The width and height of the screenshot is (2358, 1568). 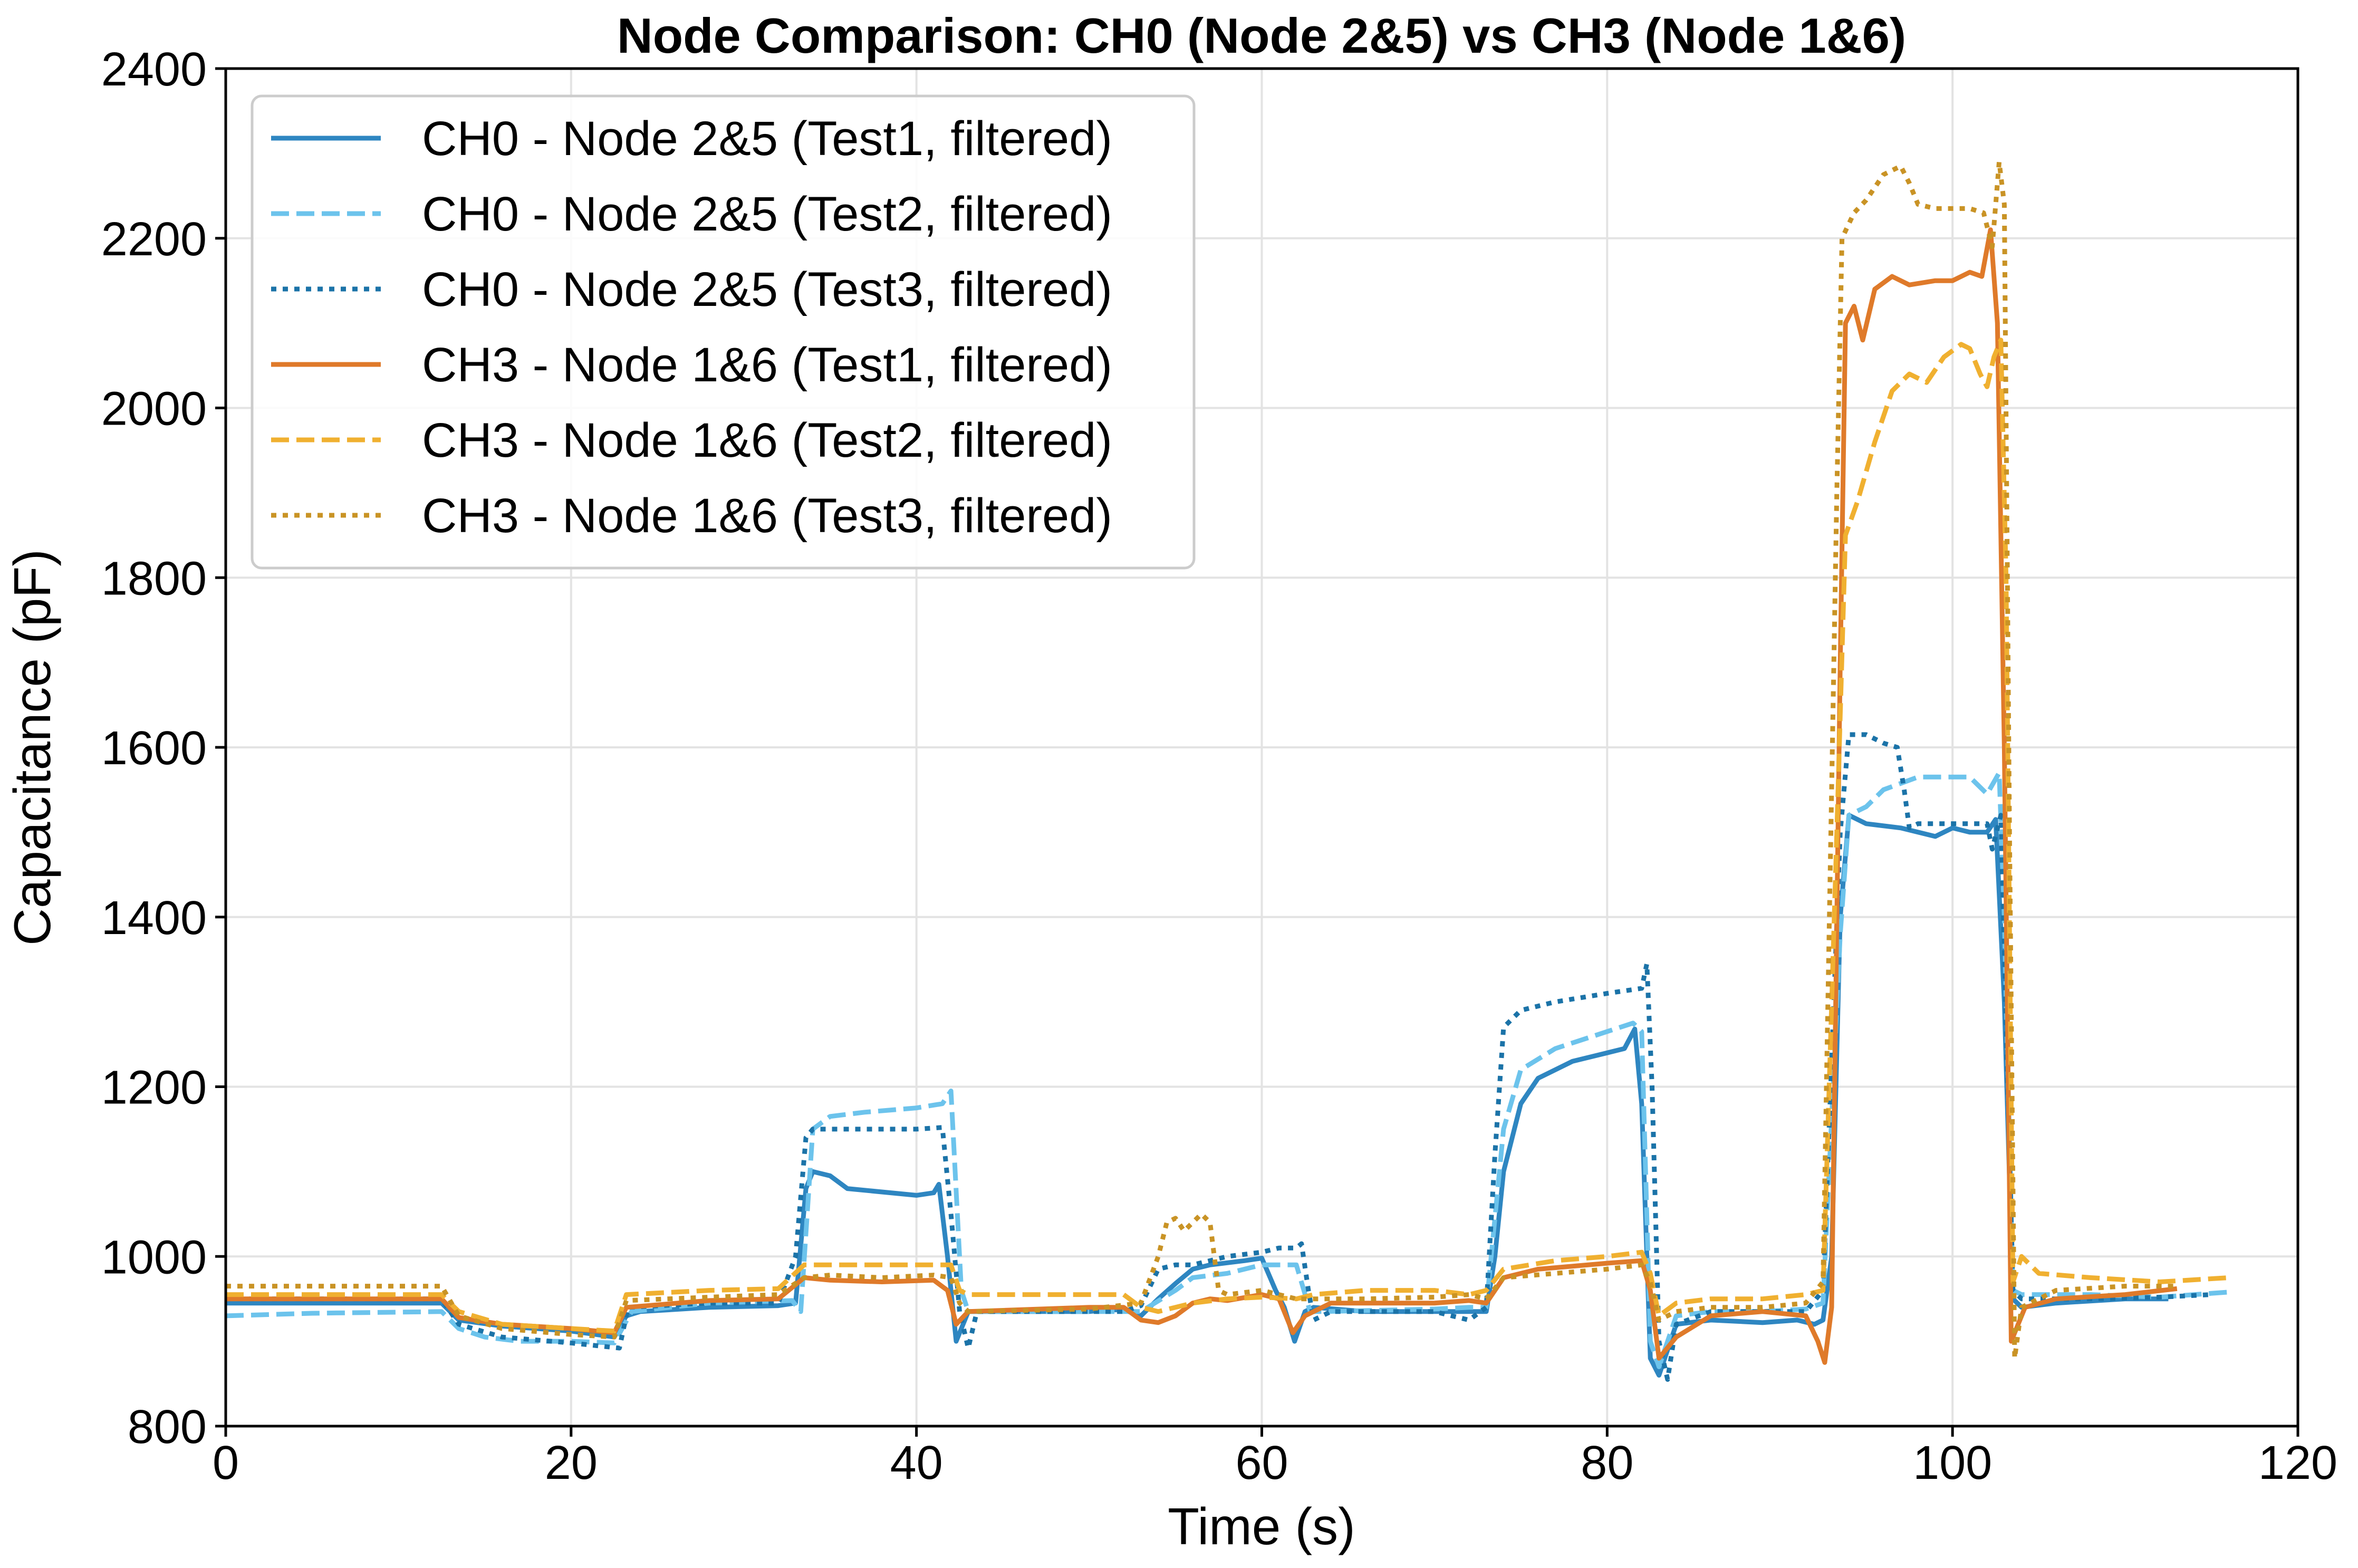 I want to click on x-tick-label: 120, so click(x=2298, y=1463).